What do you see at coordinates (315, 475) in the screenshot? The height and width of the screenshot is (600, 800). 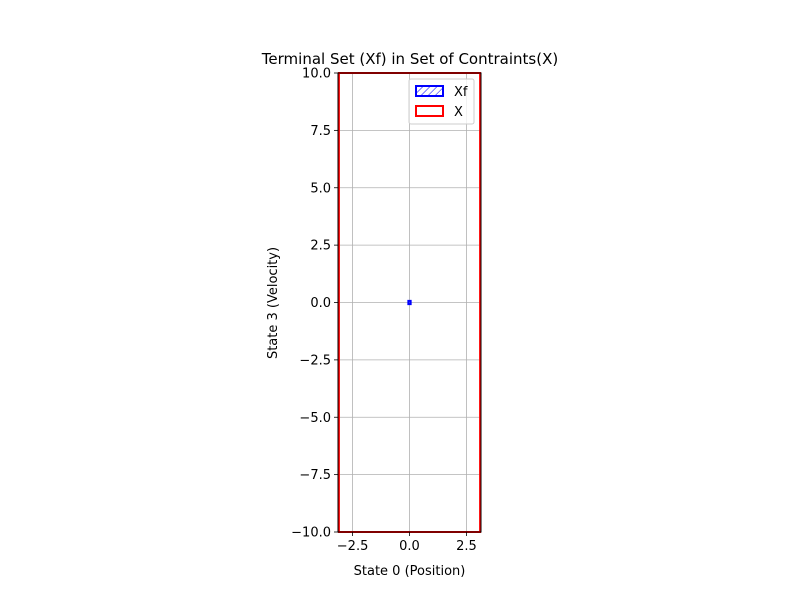 I see `y-tick-label: −7.5` at bounding box center [315, 475].